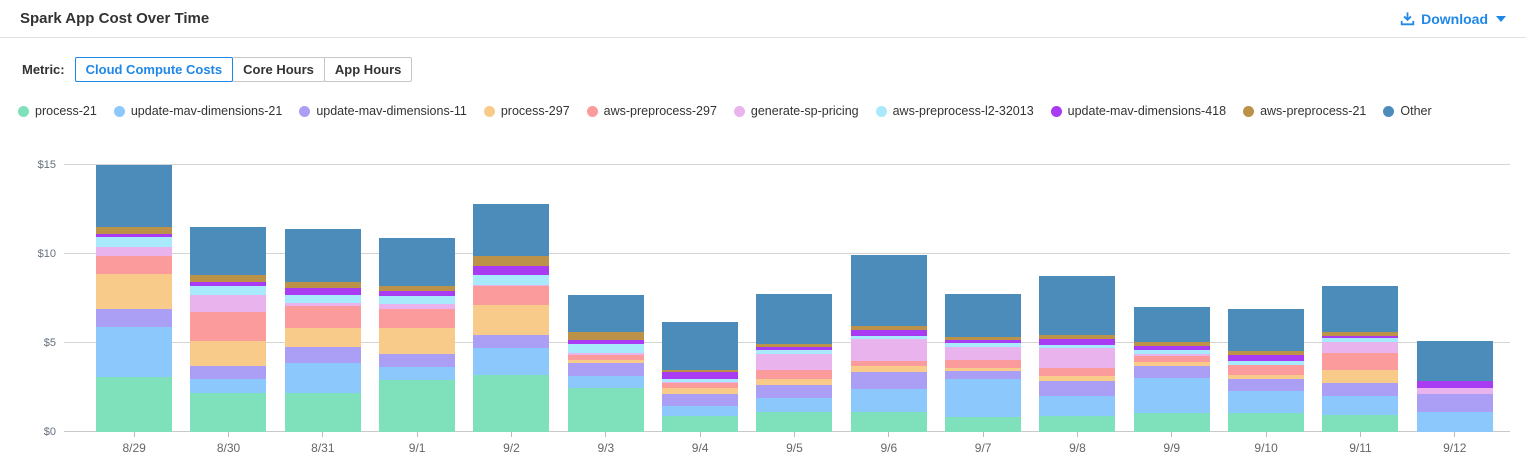 The image size is (1526, 461). What do you see at coordinates (1453, 19) in the screenshot?
I see `download-button: Download` at bounding box center [1453, 19].